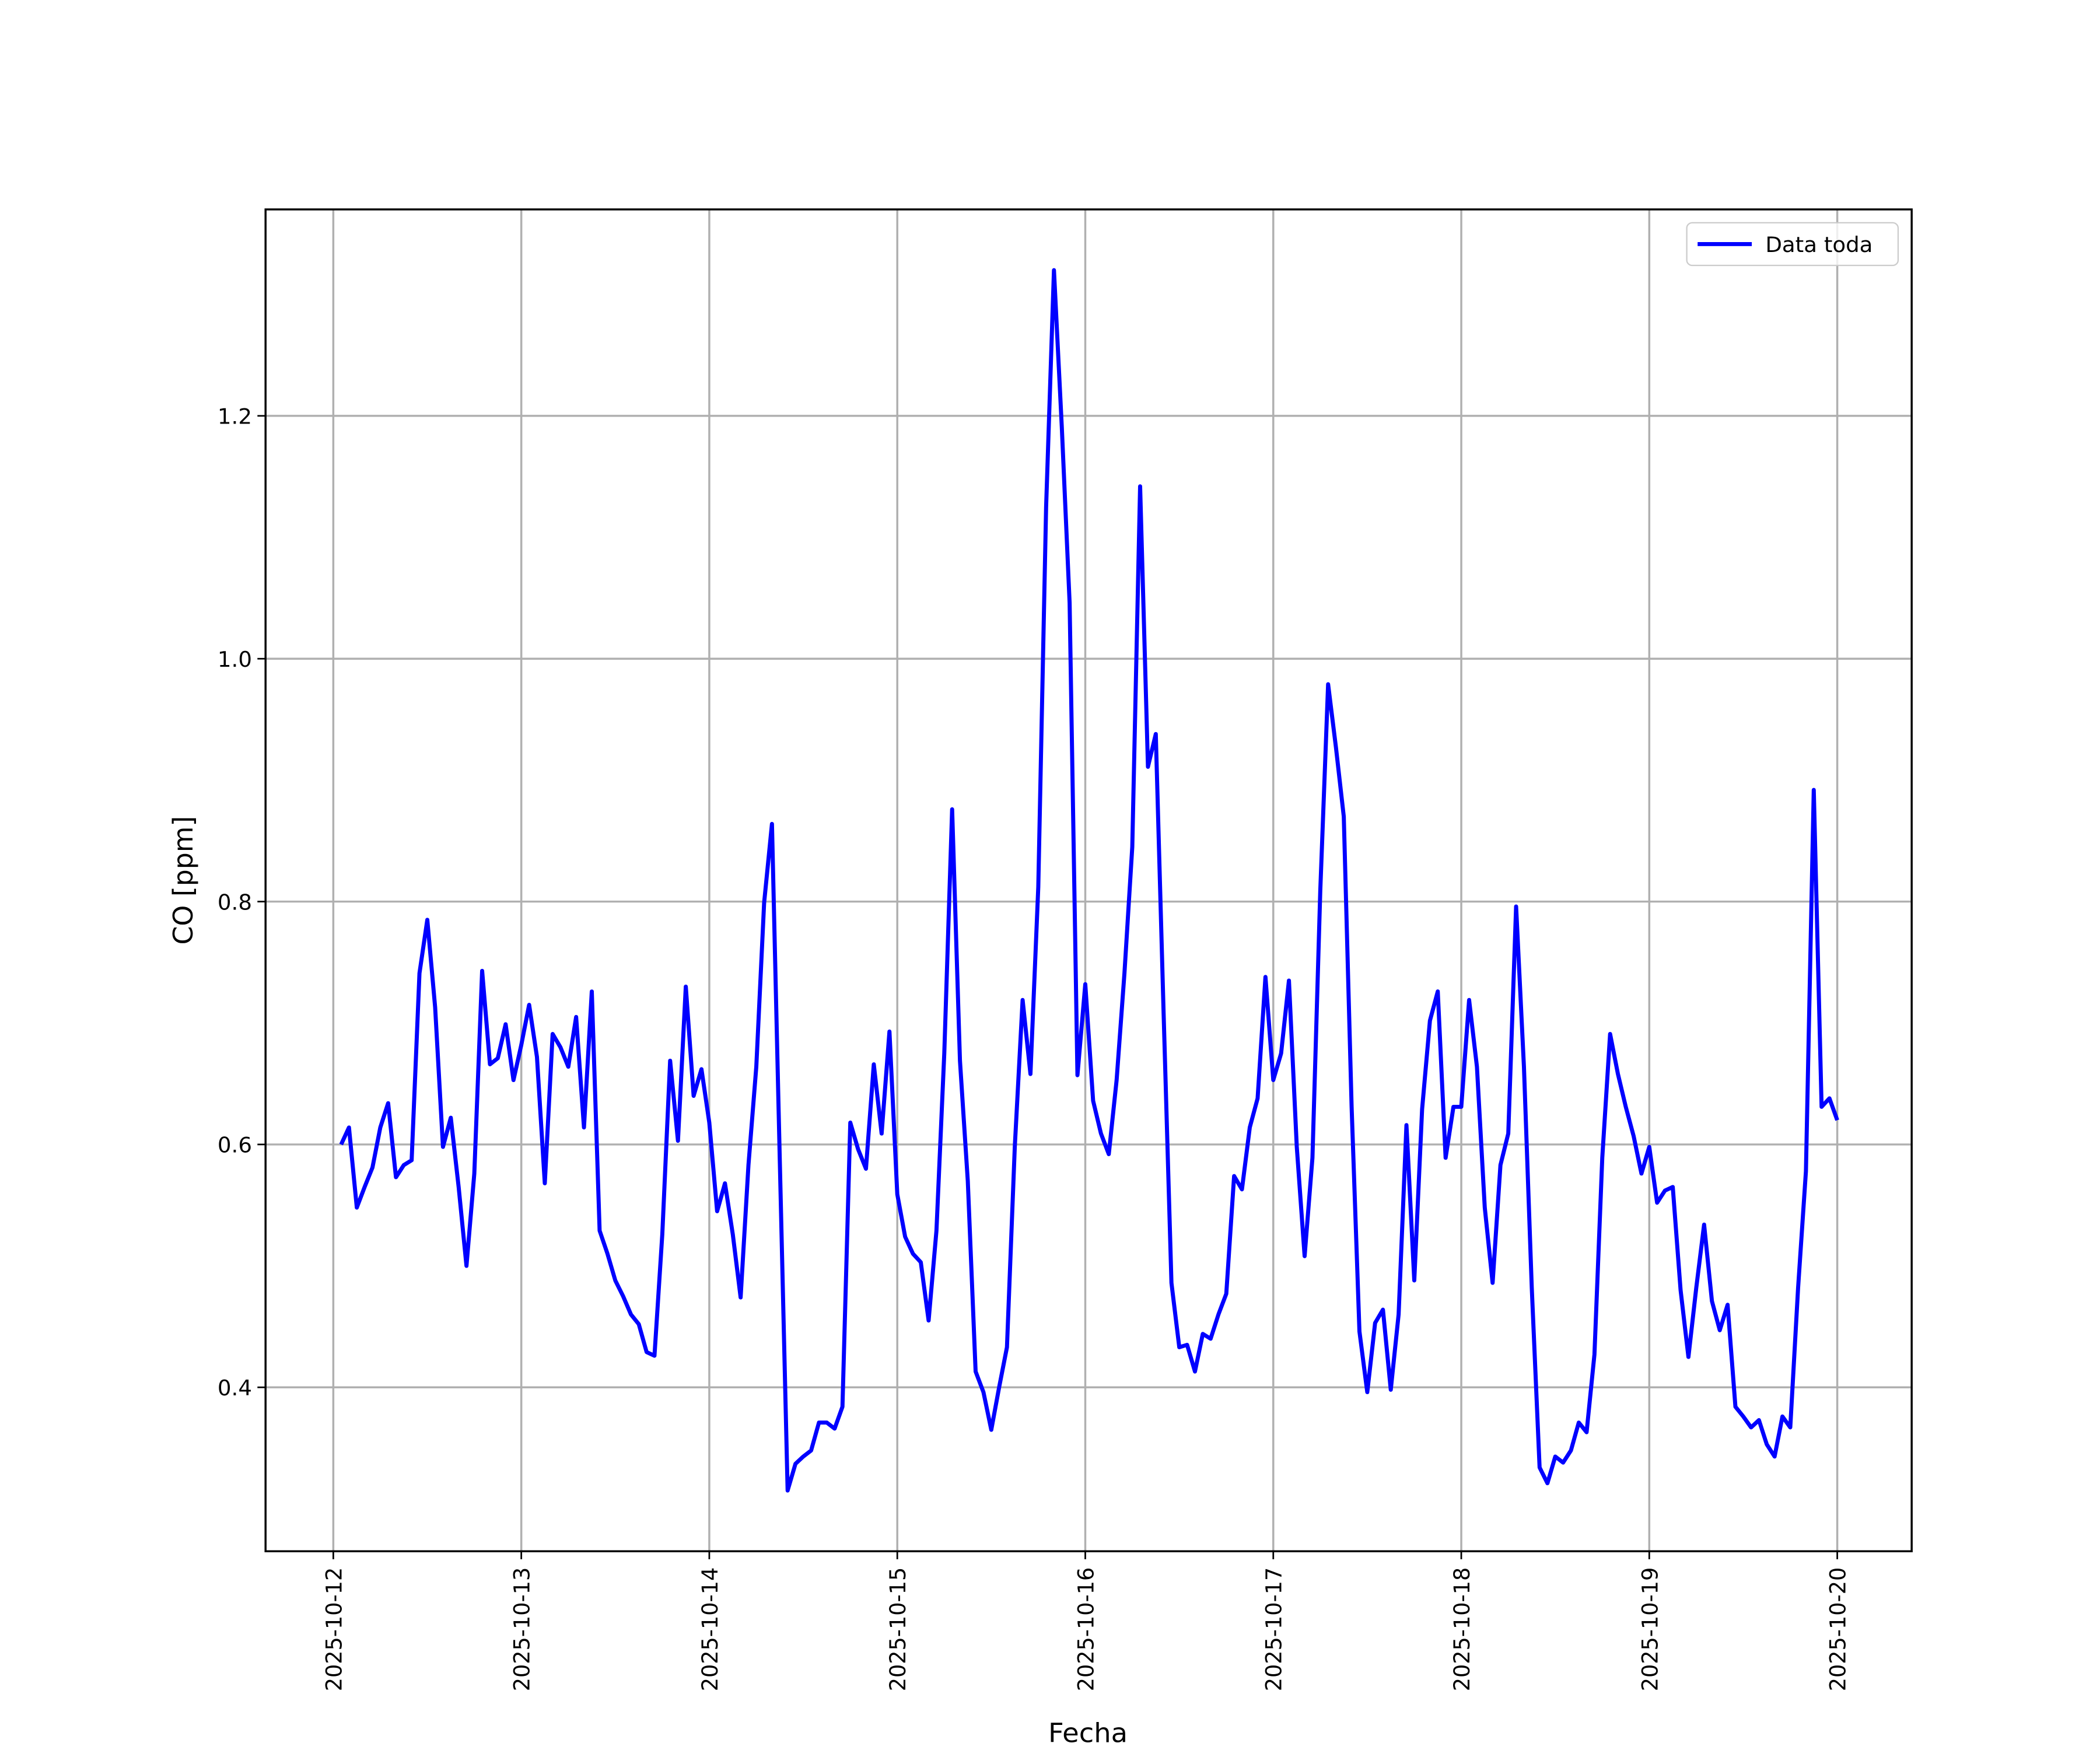 The height and width of the screenshot is (1750, 2100). Describe the element at coordinates (182, 880) in the screenshot. I see `y-axis-label: CO [ppm]` at that location.